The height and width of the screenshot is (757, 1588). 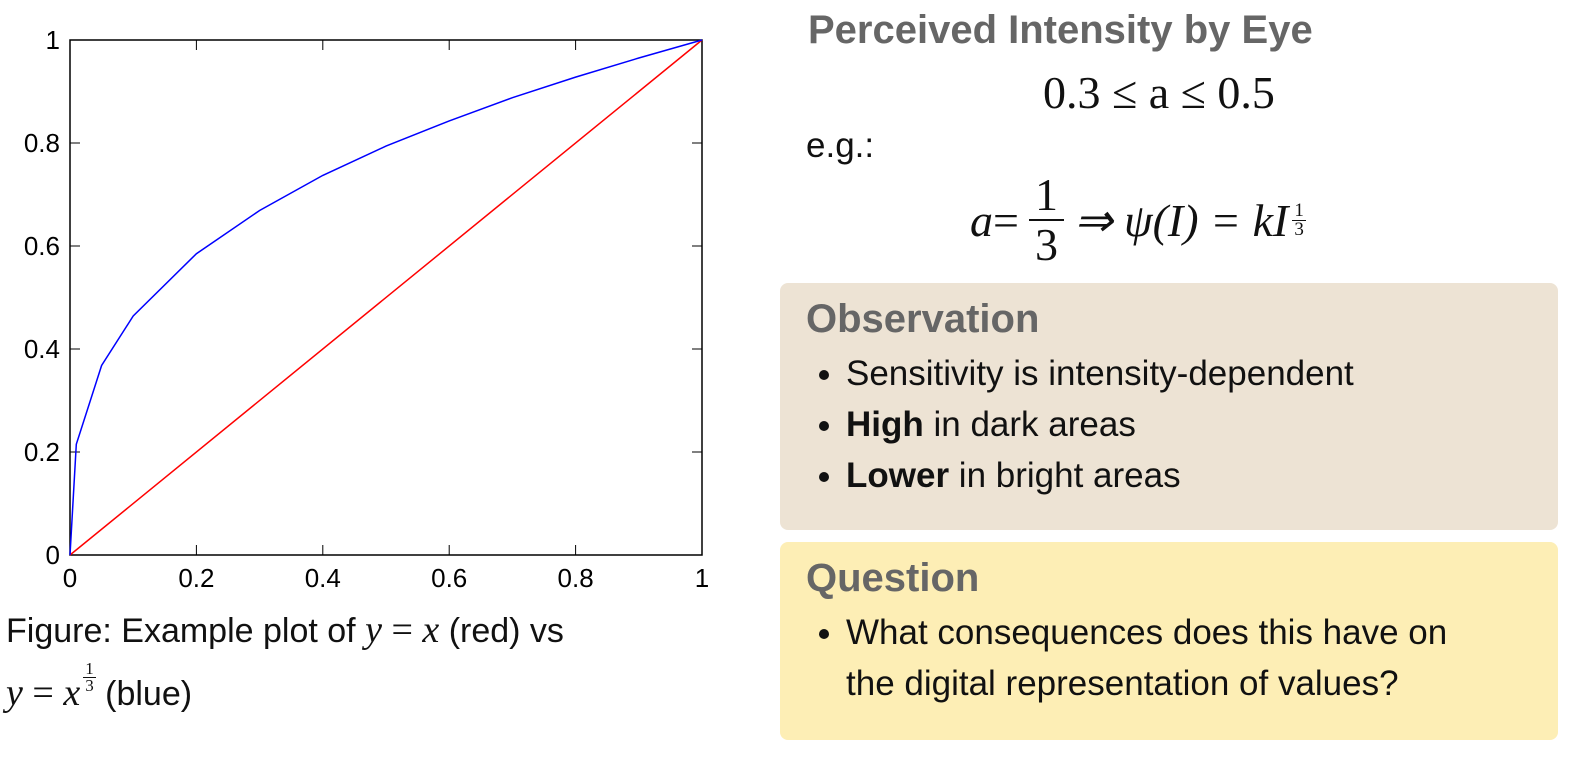 What do you see at coordinates (196, 578) in the screenshot?
I see `x-tick-label: 0.2` at bounding box center [196, 578].